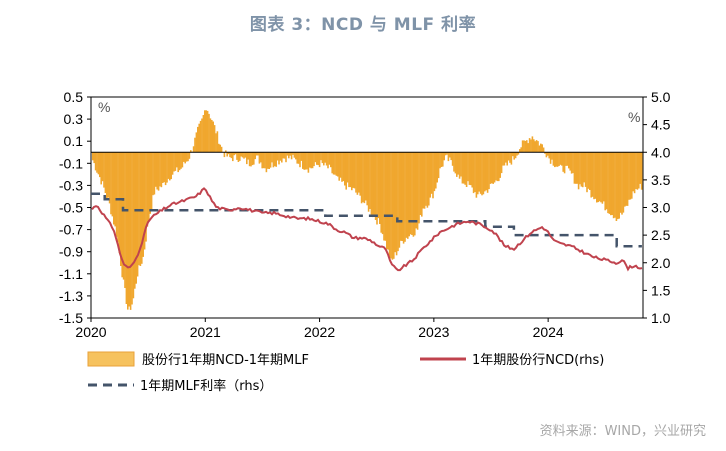 This screenshot has height=451, width=726. I want to click on legend-label-spread: 股份行1年期NCD-1年期MLF, so click(225, 360).